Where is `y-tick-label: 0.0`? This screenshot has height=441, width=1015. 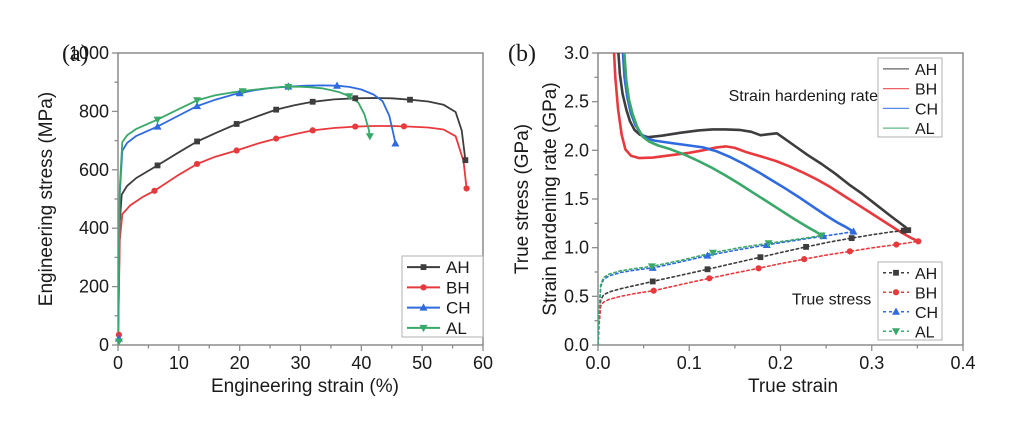 y-tick-label: 0.0 is located at coordinates (576, 345).